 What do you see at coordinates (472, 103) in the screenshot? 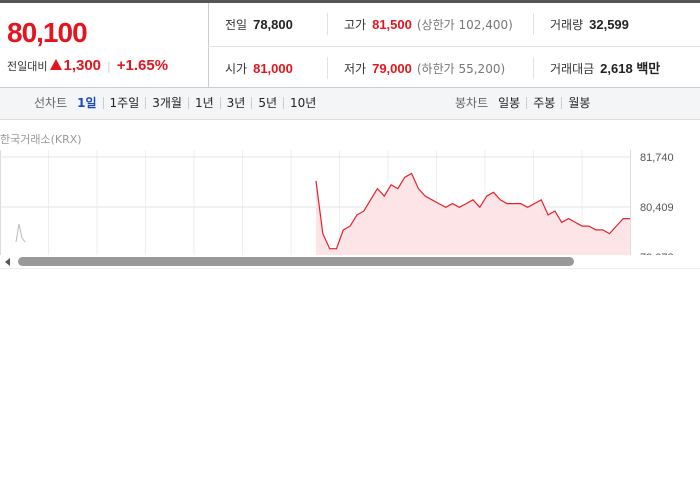
I see `candle-chart-label: 봉차트` at bounding box center [472, 103].